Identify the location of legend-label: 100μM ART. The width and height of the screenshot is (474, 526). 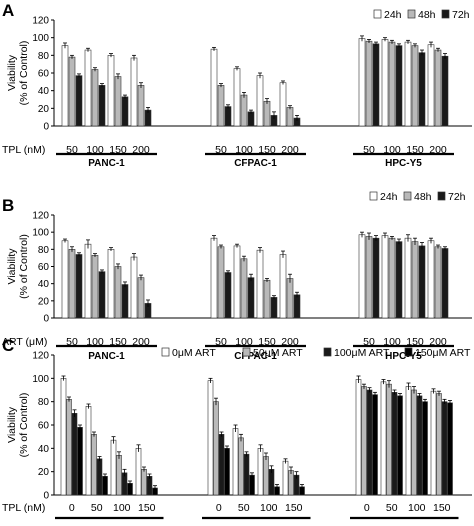
(362, 353).